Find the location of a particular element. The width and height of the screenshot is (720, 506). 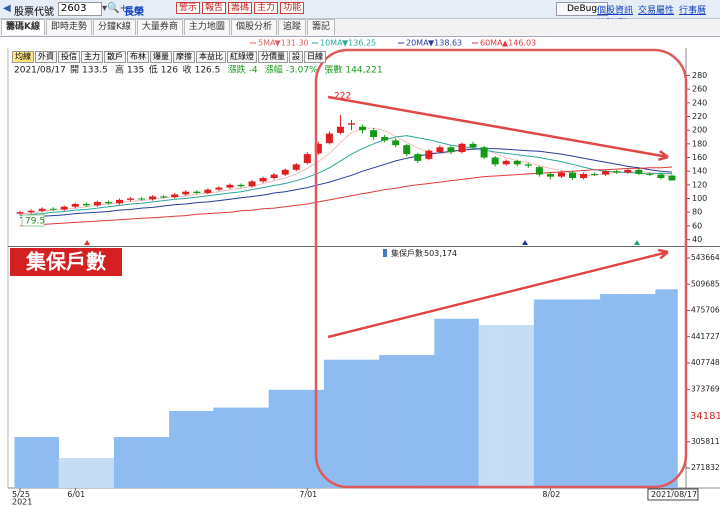

chart-button: 設 is located at coordinates (296, 57).